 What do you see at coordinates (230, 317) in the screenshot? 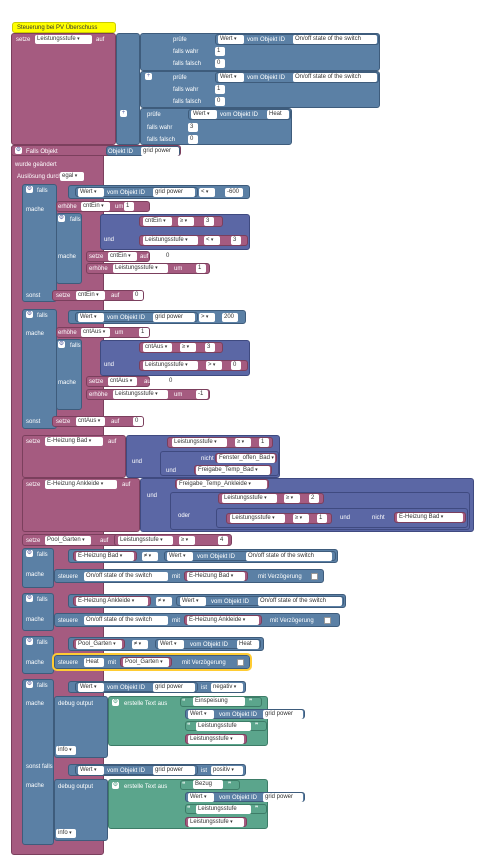
I see `number-field: 200` at bounding box center [230, 317].